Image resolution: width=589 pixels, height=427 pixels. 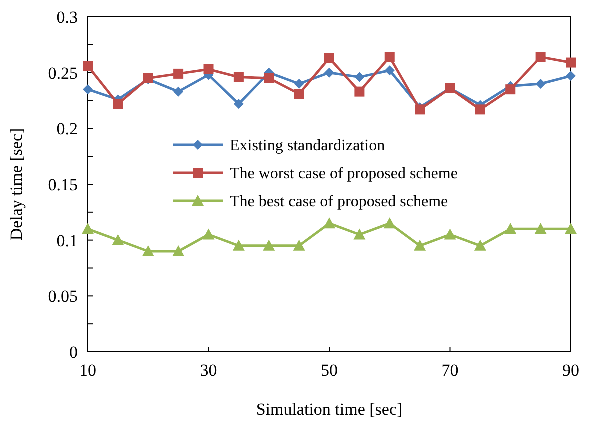 What do you see at coordinates (67, 240) in the screenshot?
I see `y-tick-label: 0.1` at bounding box center [67, 240].